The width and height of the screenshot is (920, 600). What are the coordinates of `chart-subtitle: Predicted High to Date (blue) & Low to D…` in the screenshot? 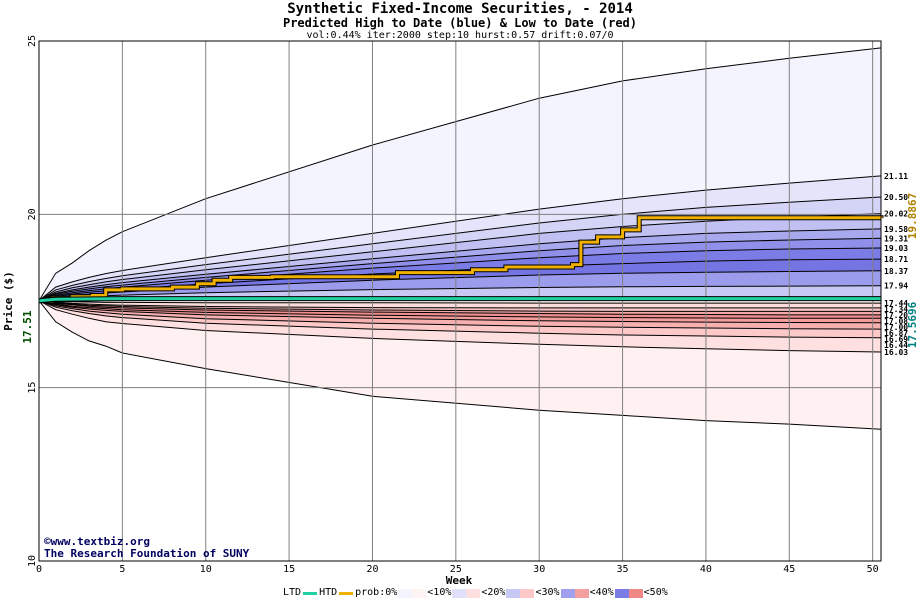 It's located at (459, 23).